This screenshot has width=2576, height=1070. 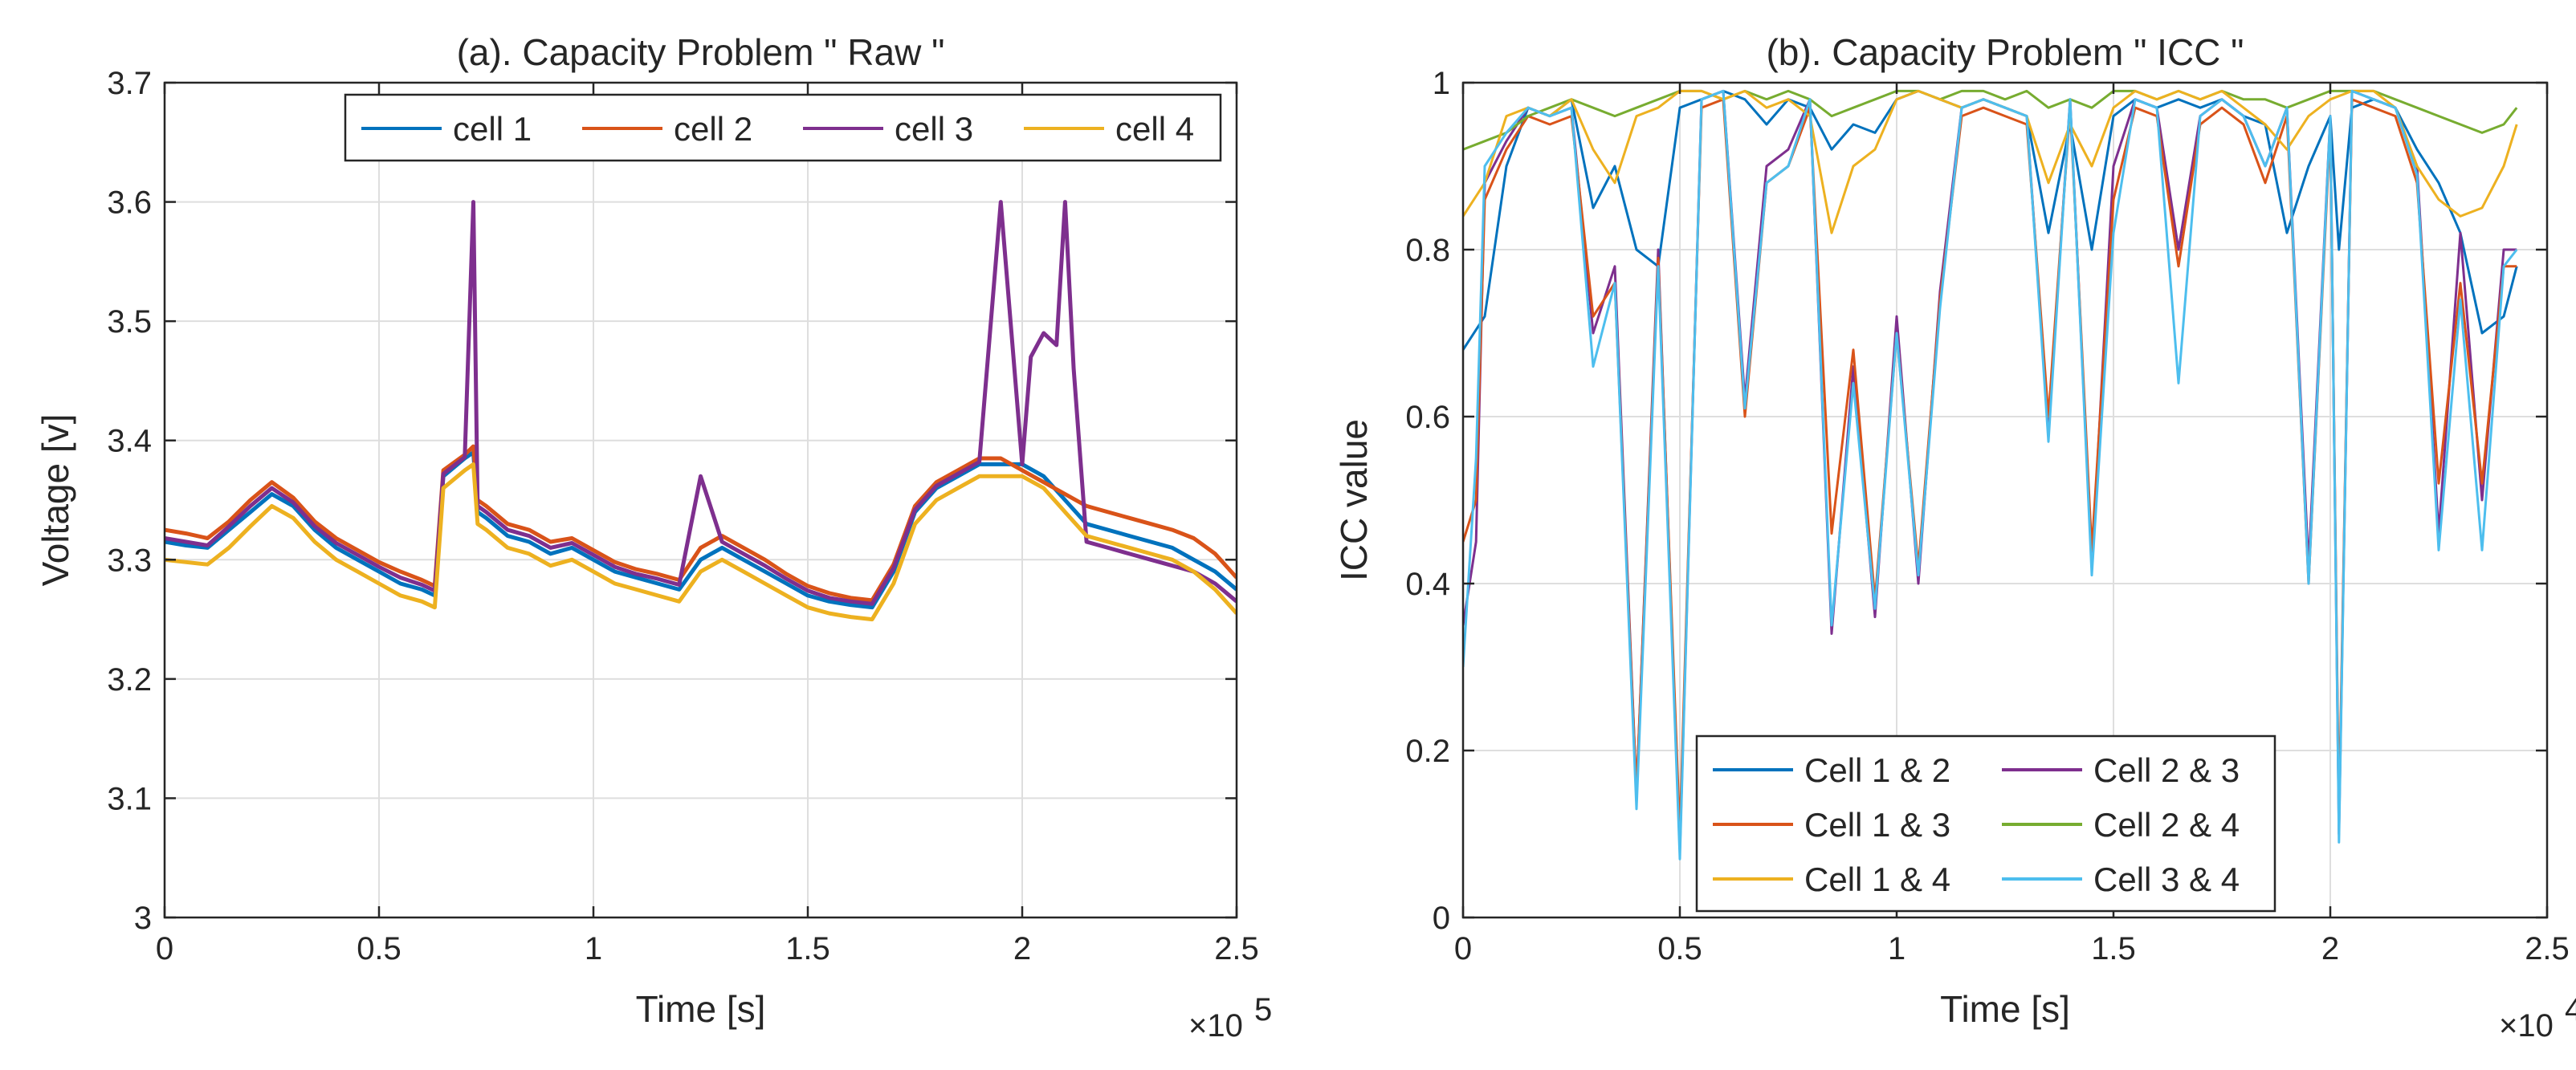 I want to click on legend-label-cell-1-3: Cell 1 & 3, so click(x=1877, y=825).